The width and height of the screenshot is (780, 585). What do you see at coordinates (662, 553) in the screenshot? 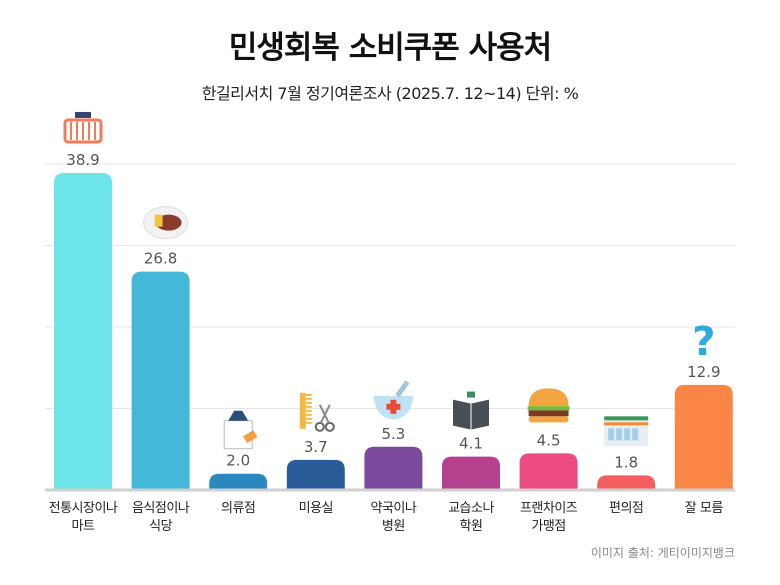
I see `image-source: 이미지 출처: 게티이미지뱅크` at bounding box center [662, 553].